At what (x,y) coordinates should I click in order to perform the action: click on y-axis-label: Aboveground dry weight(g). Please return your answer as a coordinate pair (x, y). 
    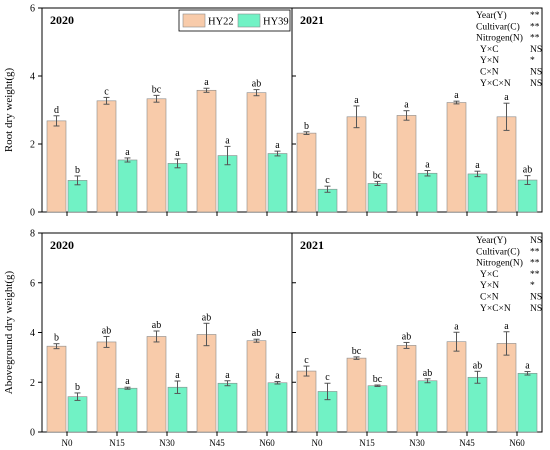
    Looking at the image, I should click on (9, 332).